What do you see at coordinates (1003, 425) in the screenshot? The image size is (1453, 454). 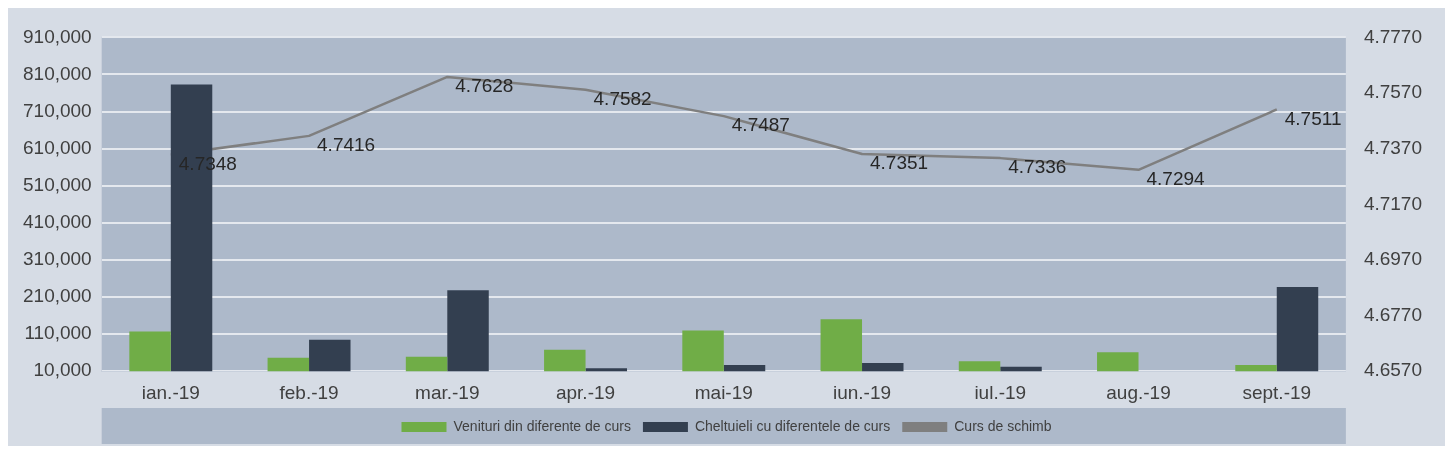 I see `legend-label: Curs de schimb` at bounding box center [1003, 425].